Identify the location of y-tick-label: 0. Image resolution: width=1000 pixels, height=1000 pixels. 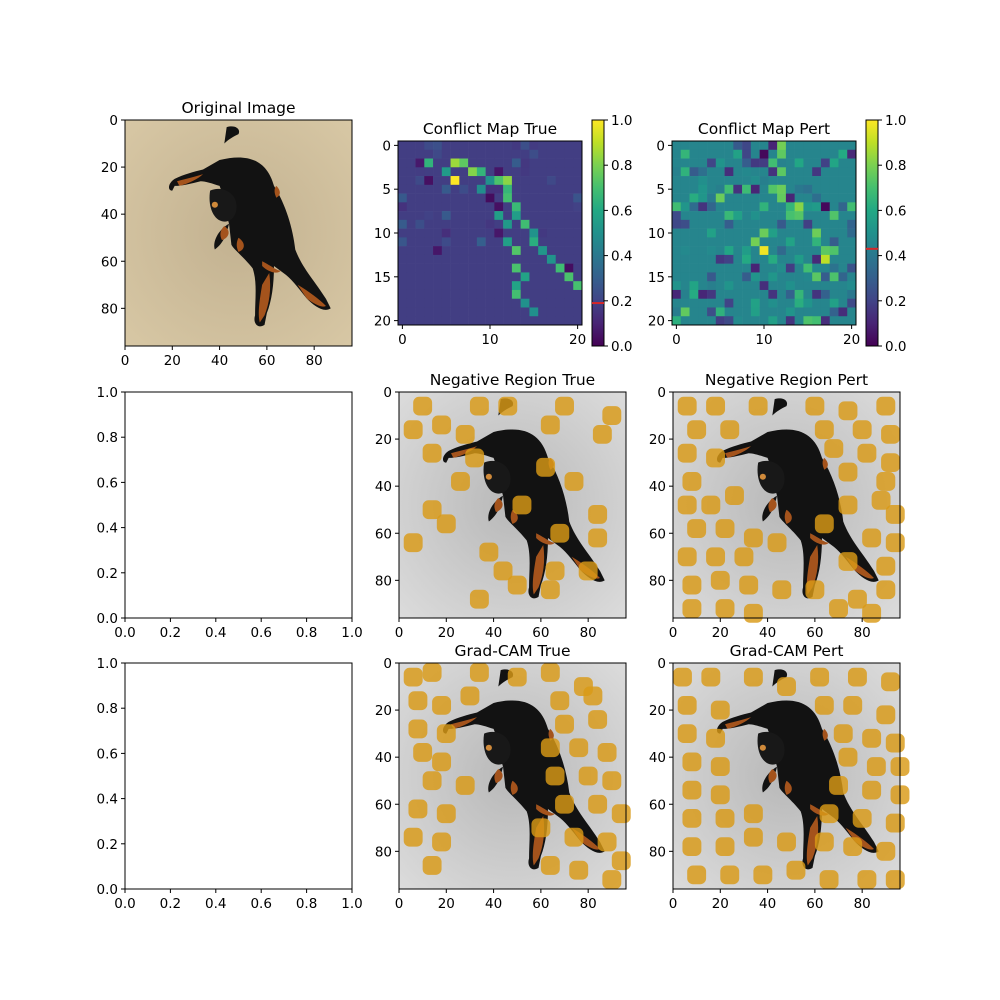
(113, 121).